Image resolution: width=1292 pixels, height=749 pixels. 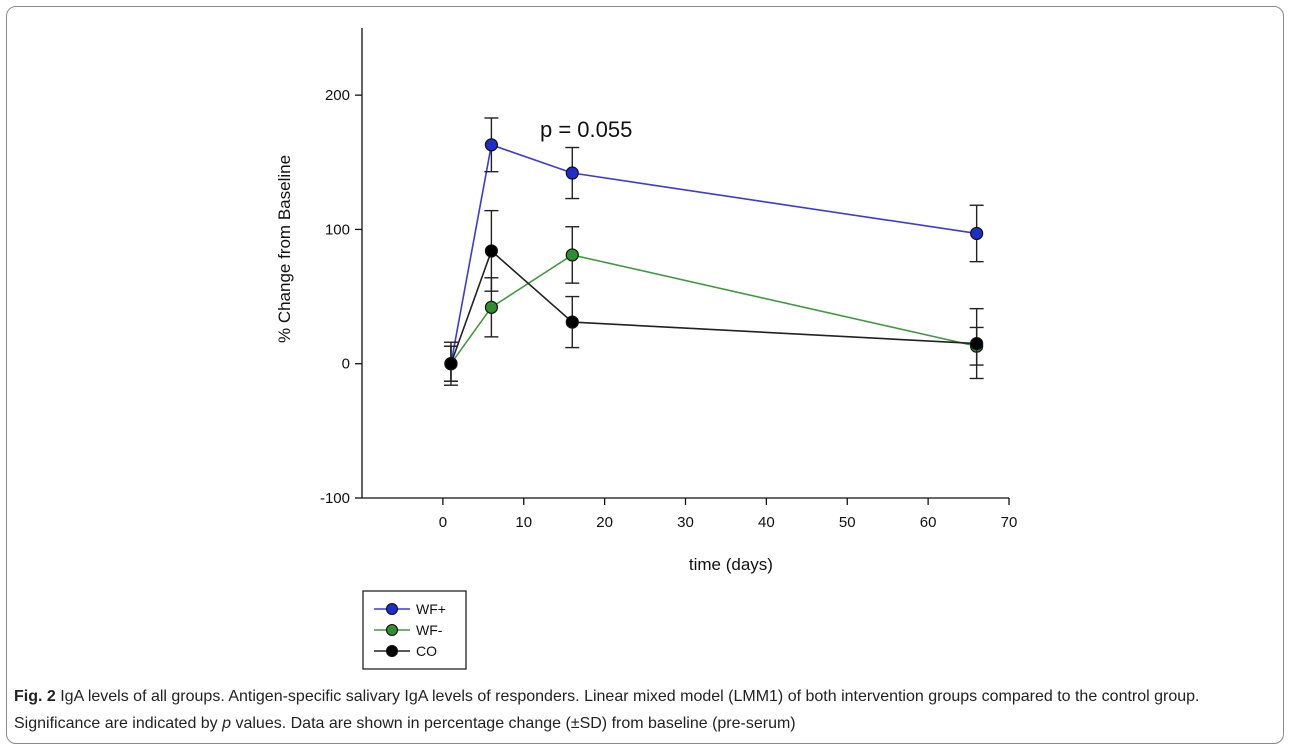 I want to click on series-WF-, so click(x=713, y=304).